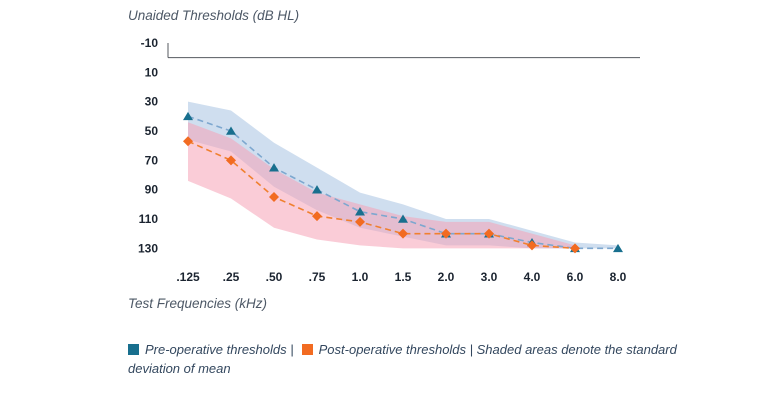 This screenshot has height=400, width=768. I want to click on y-tick-label: 30, so click(152, 102).